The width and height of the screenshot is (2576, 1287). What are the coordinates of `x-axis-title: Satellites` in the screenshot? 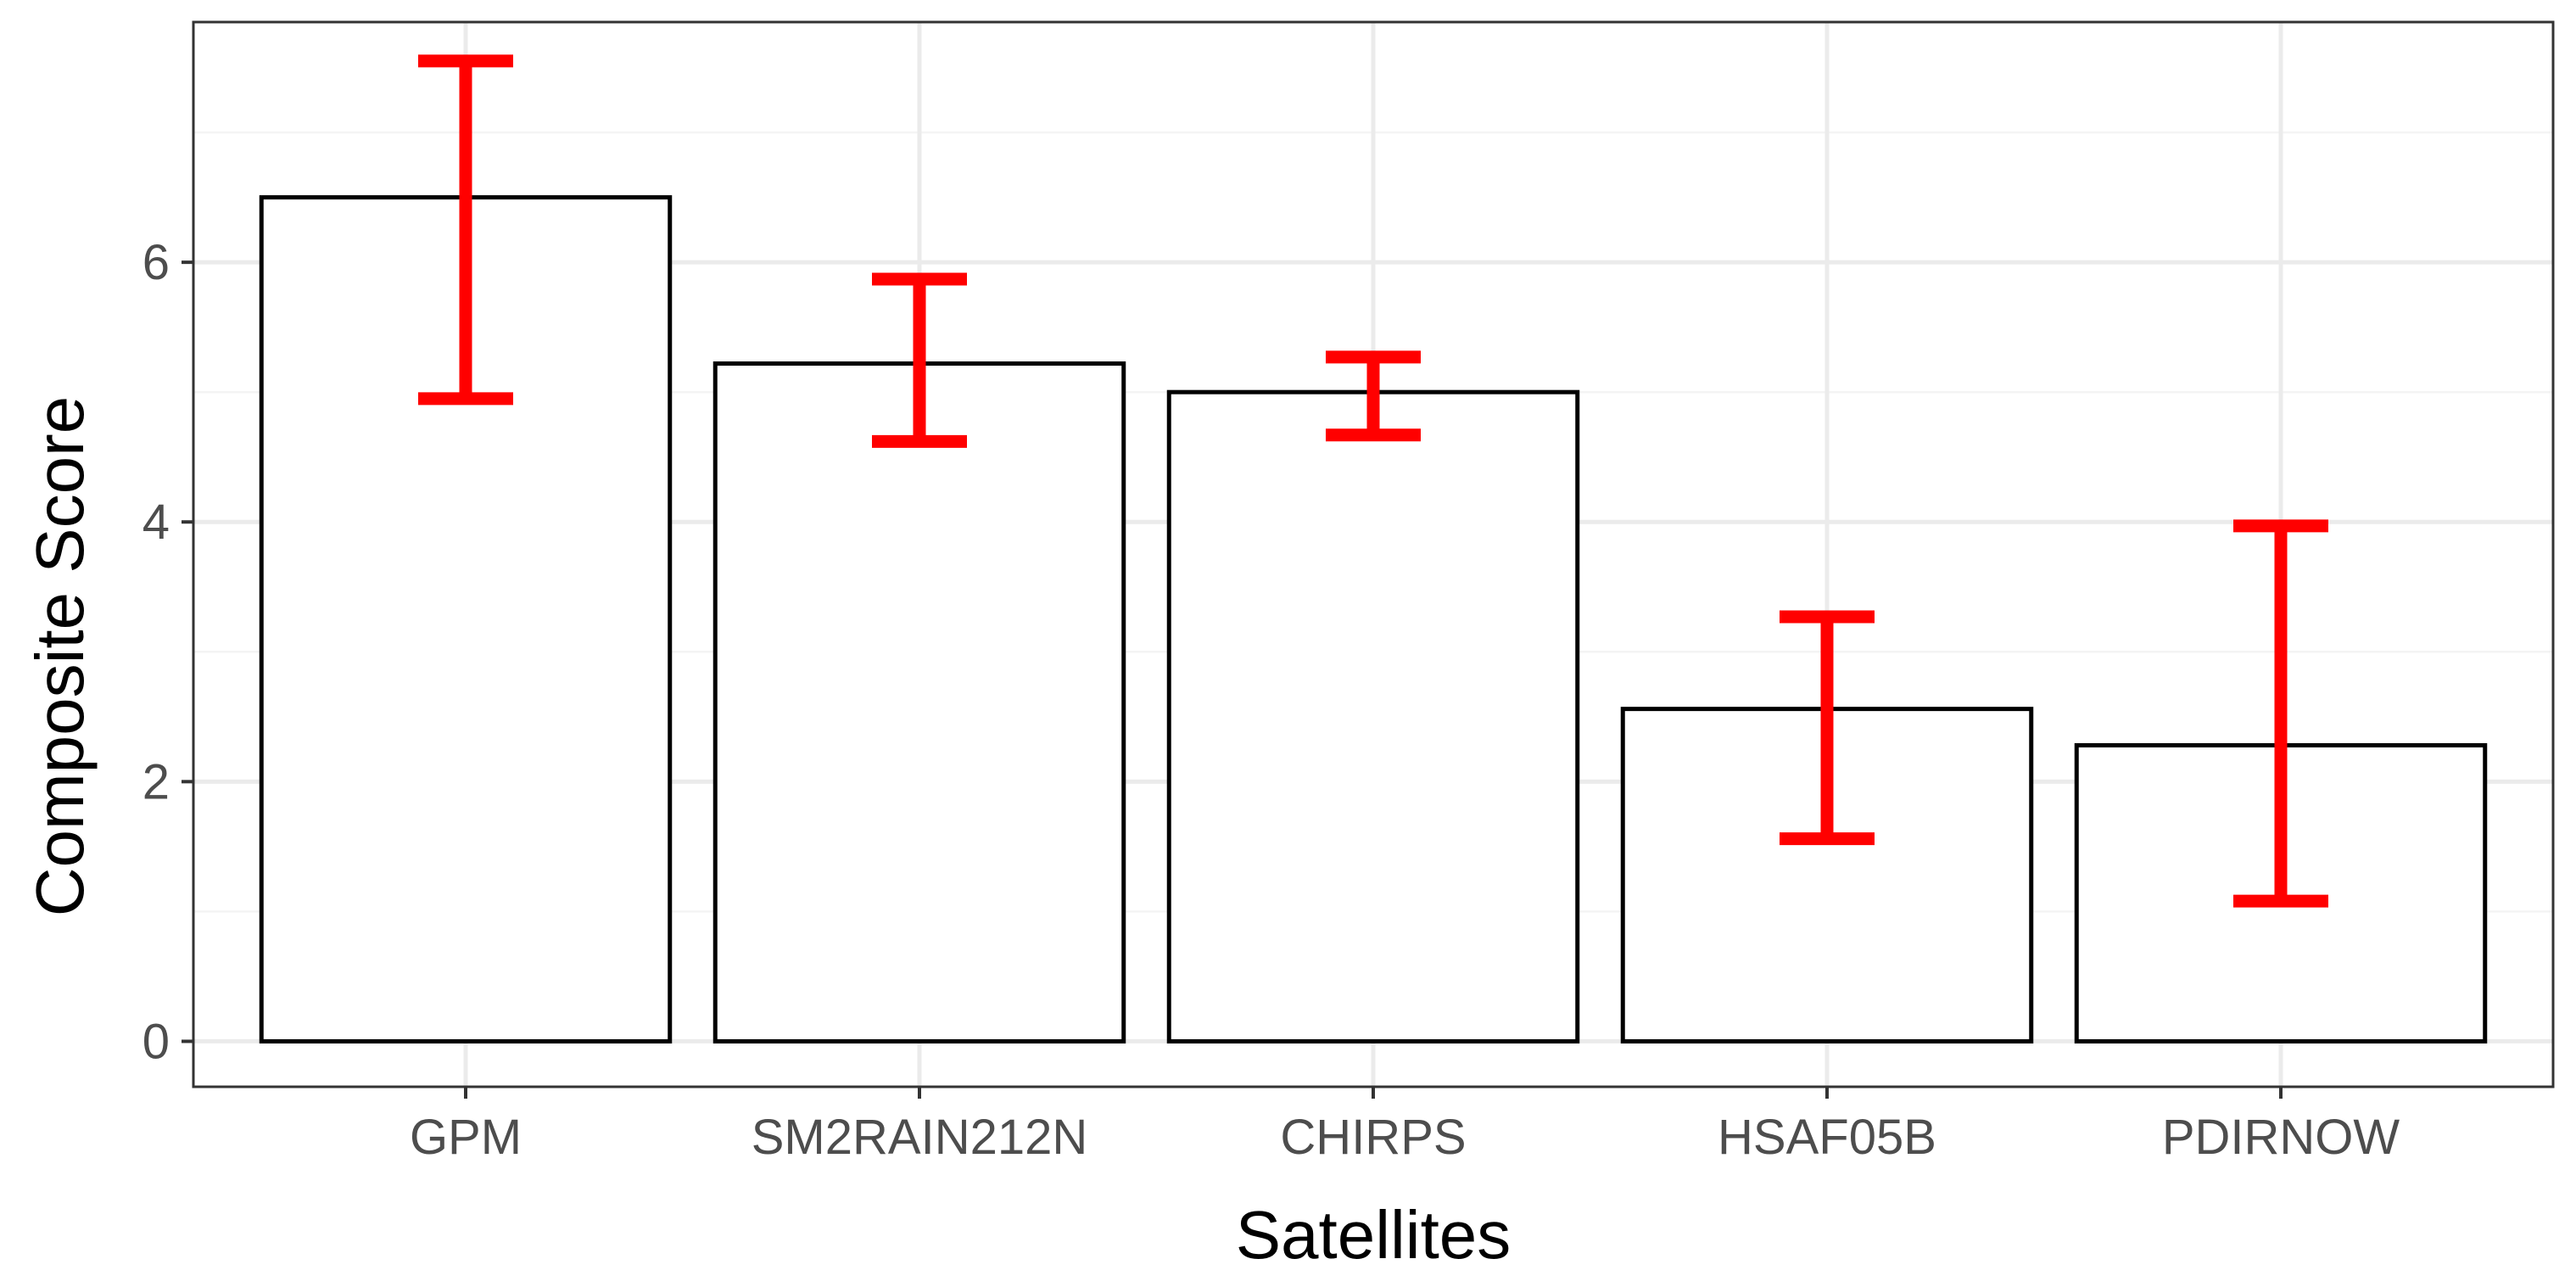 It's located at (1374, 1235).